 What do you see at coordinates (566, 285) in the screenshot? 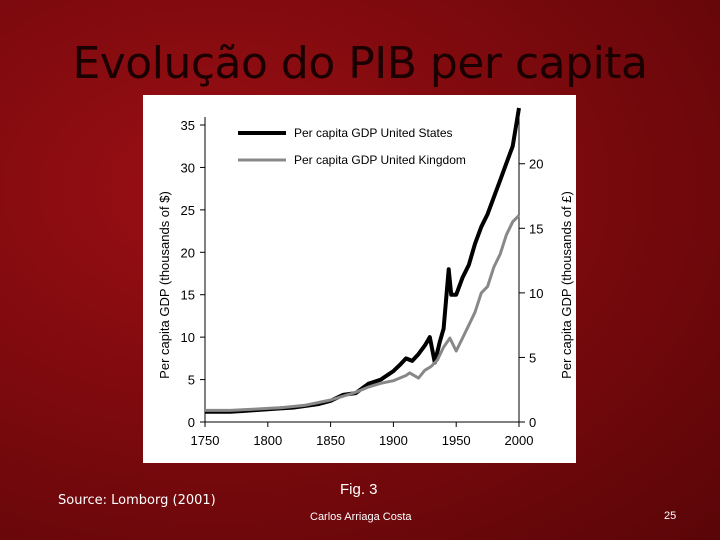
I see `y-axis-label-right: Per capita GDP (thousands of £)` at bounding box center [566, 285].